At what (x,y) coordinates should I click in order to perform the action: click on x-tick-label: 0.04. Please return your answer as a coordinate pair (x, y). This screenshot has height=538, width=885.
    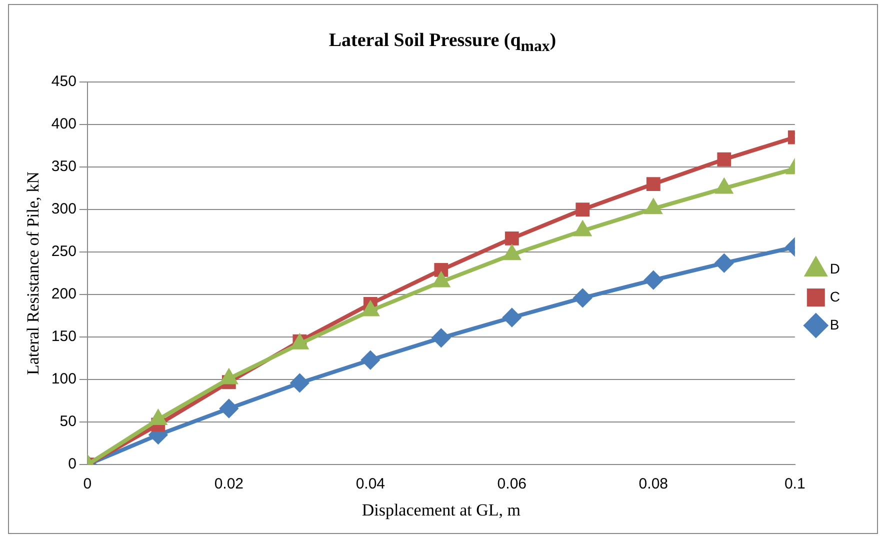
    Looking at the image, I should click on (371, 484).